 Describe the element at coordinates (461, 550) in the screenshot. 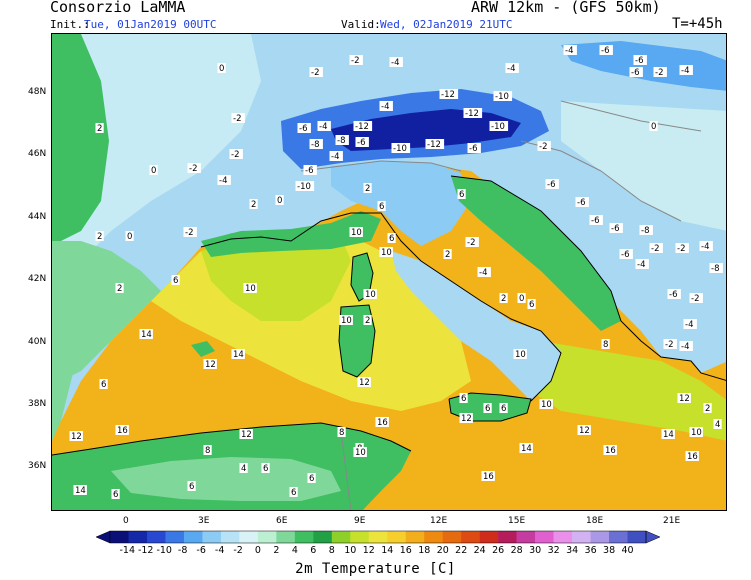

I see `colorbar-value: 22` at that location.